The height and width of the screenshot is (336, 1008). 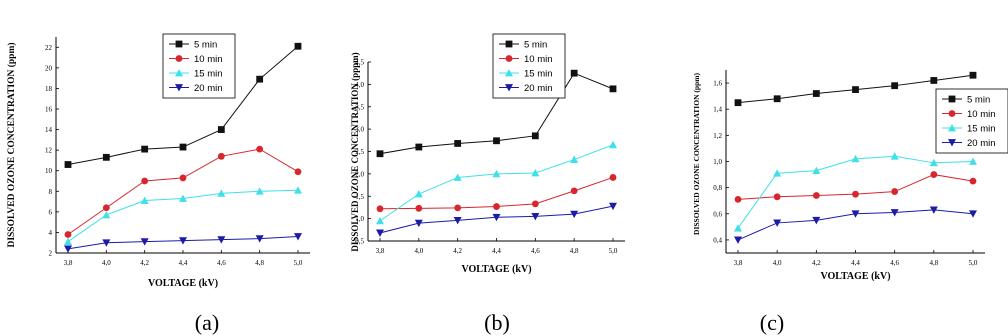 I want to click on y-tick-label: 3,0, so click(x=359, y=130).